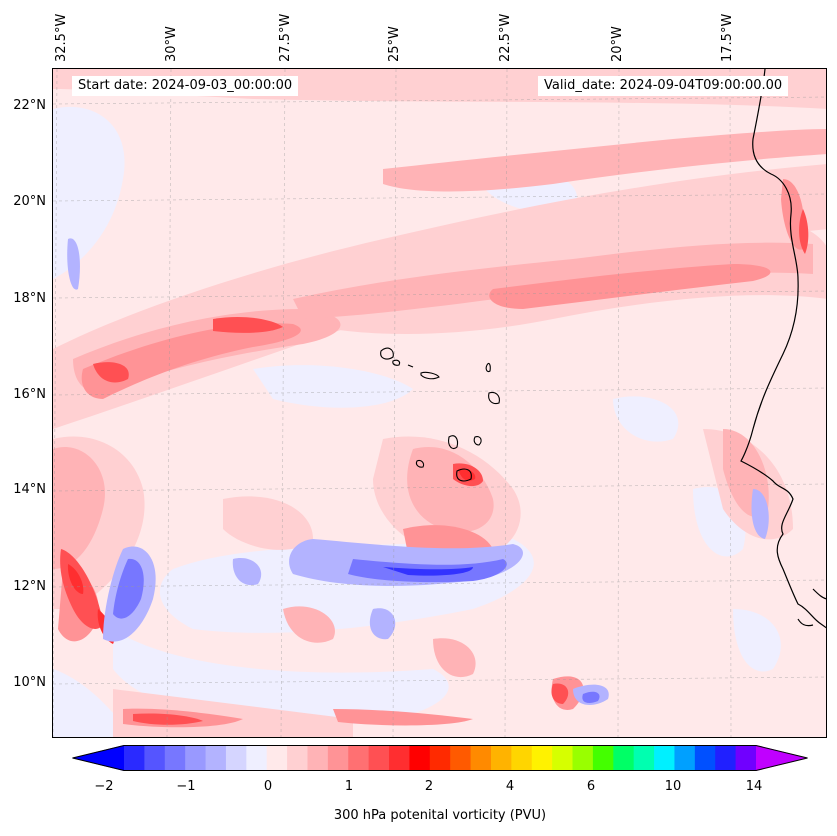 This screenshot has height=836, width=837. Describe the element at coordinates (104, 786) in the screenshot. I see `colorbar-tick: −2` at that location.